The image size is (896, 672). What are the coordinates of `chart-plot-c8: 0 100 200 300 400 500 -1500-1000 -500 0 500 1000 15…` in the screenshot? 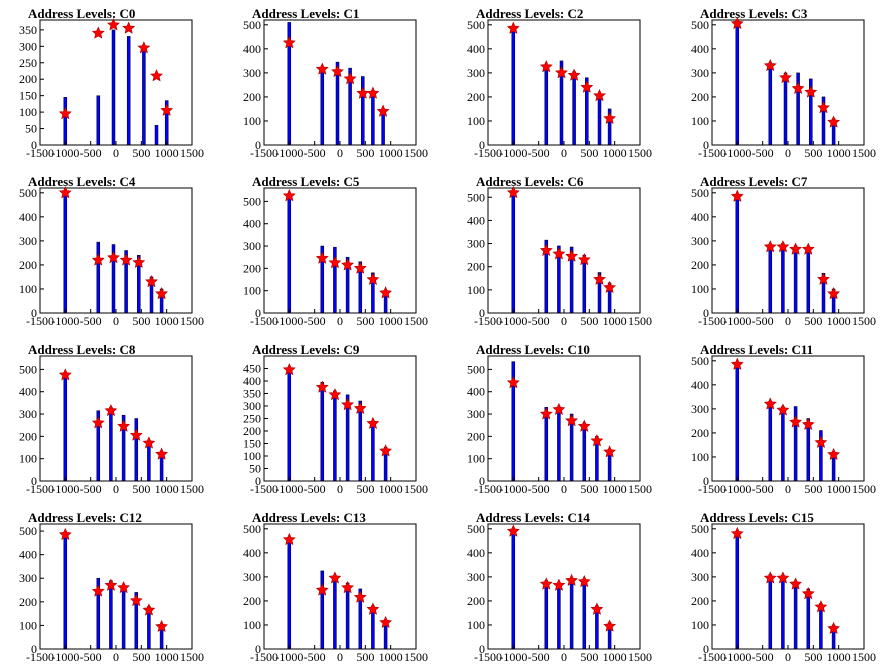 It's located at (111, 425).